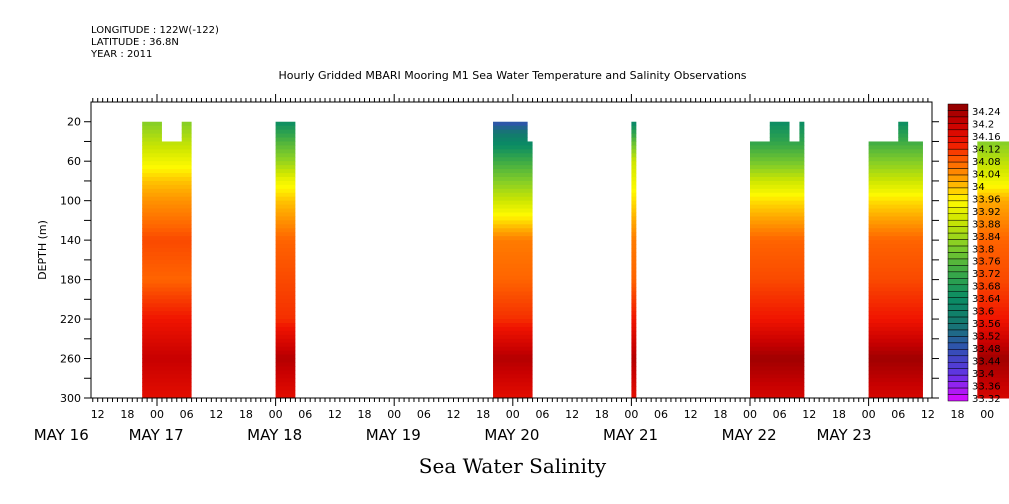 This screenshot has height=504, width=1009. Describe the element at coordinates (602, 414) in the screenshot. I see `x-hour-label: 18` at that location.